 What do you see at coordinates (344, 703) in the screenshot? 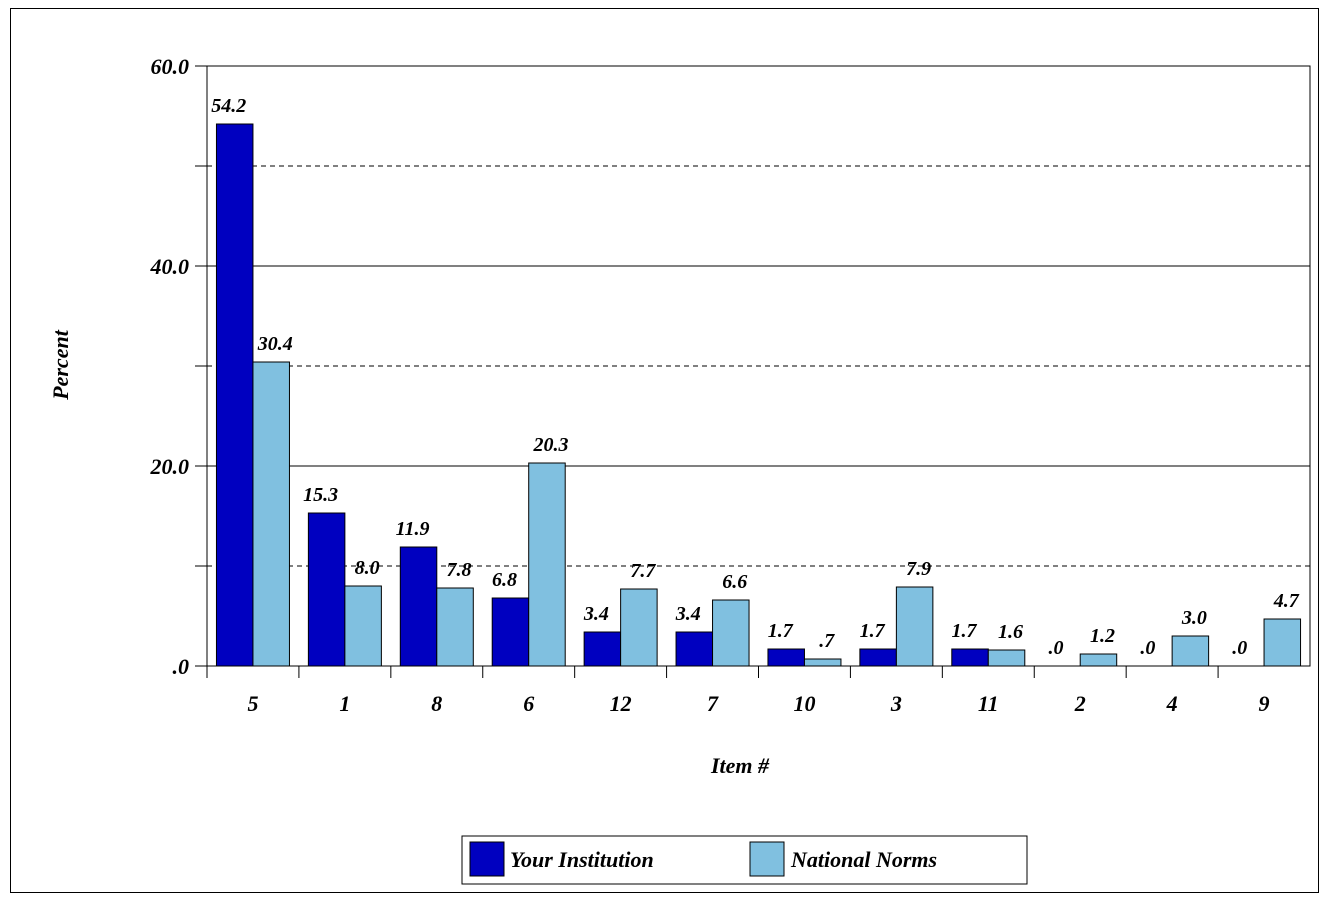
I see `x-tick-label: 1` at bounding box center [344, 703].